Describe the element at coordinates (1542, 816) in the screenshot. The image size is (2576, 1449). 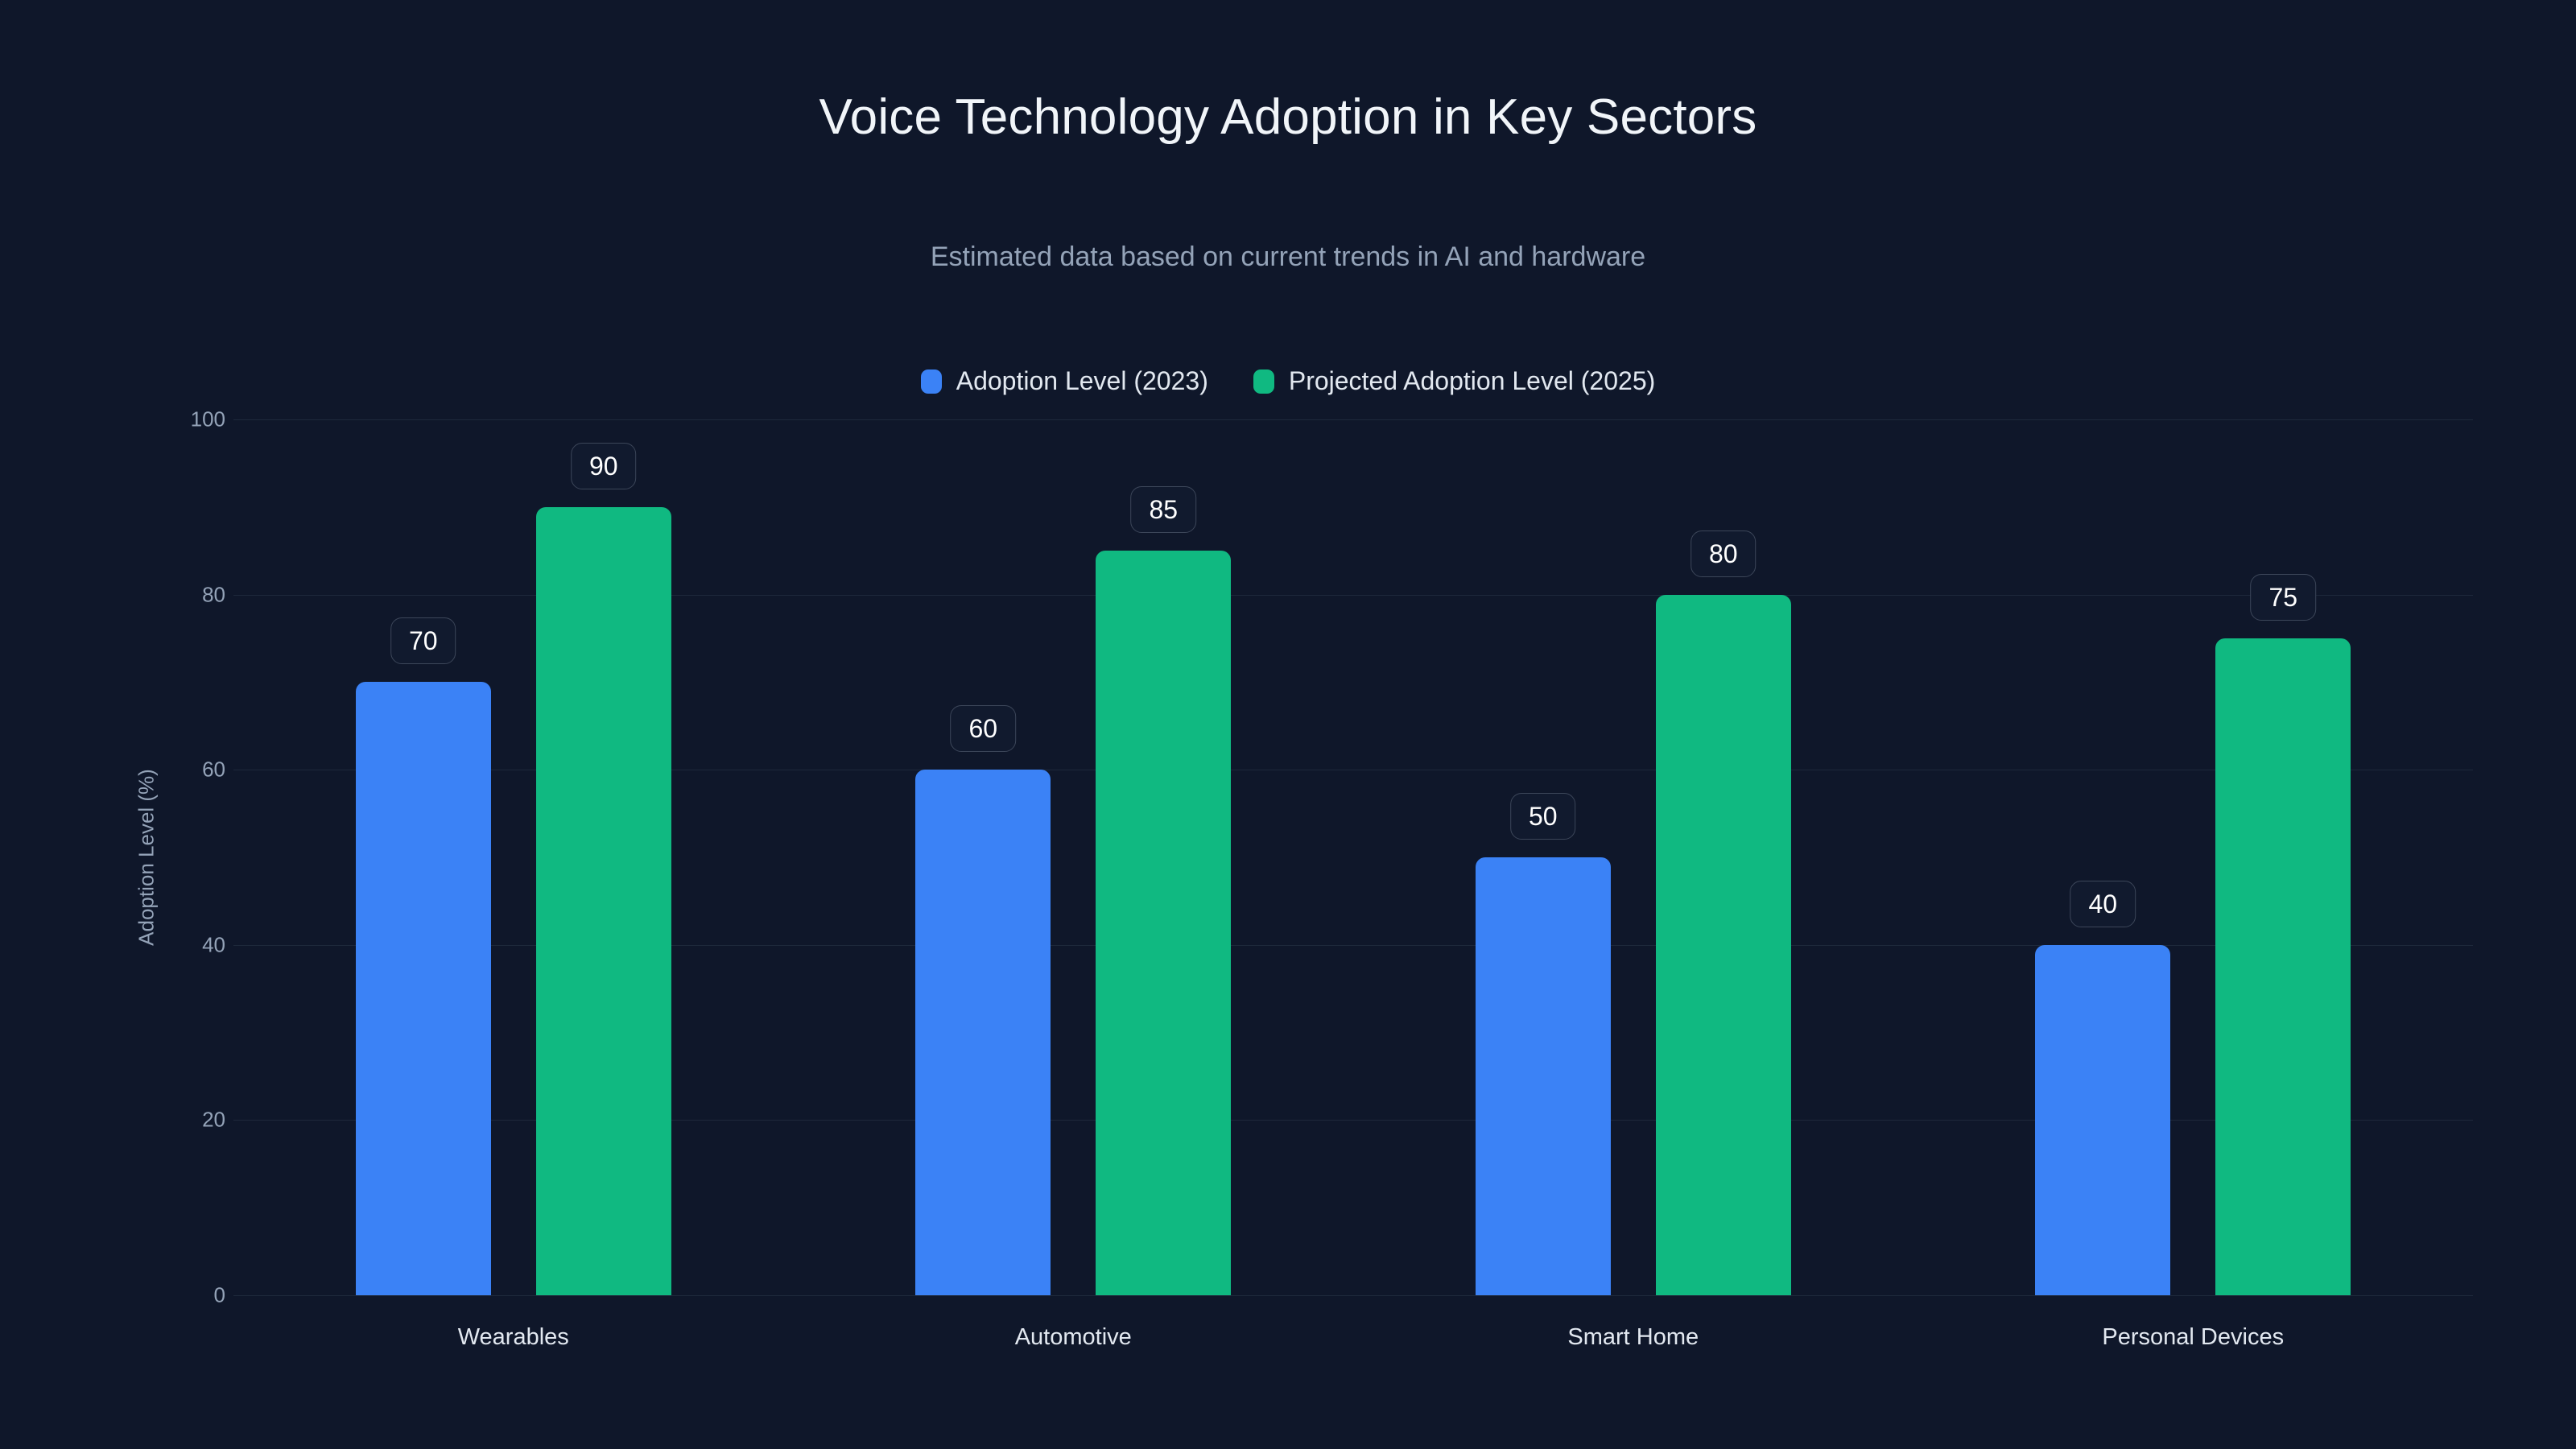
I see `bar-value-label: 50` at that location.